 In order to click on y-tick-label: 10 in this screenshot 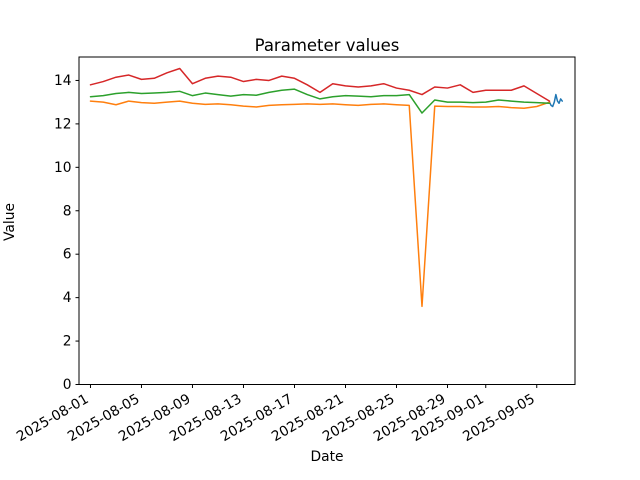, I will do `click(63, 168)`.